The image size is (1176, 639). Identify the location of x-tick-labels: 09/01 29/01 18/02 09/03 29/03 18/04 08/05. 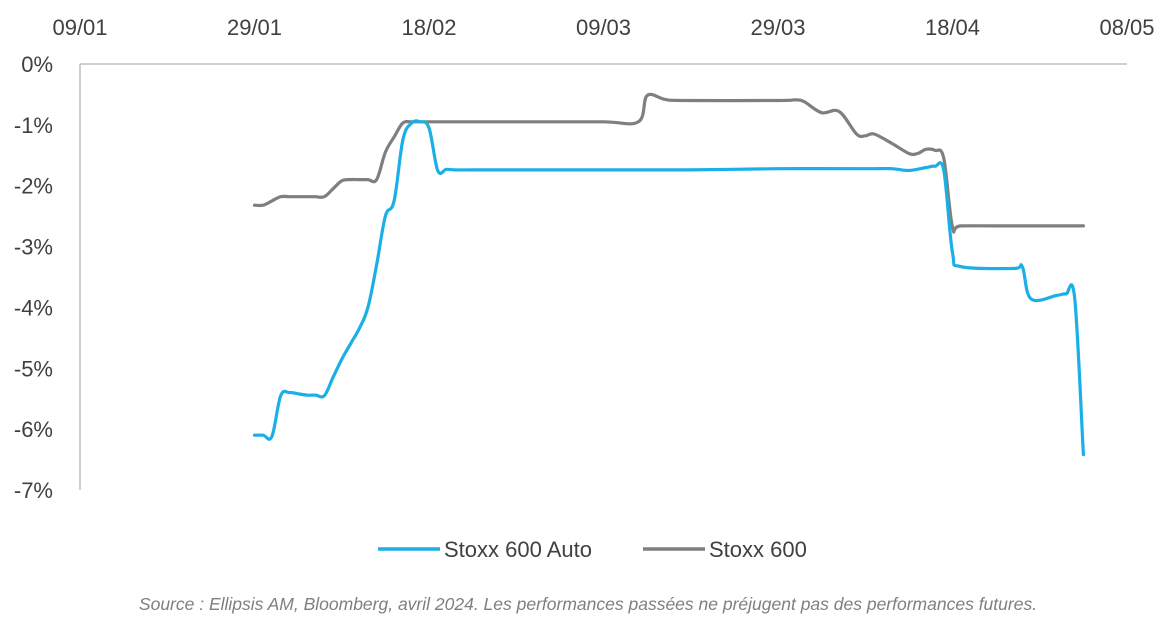
(603, 27).